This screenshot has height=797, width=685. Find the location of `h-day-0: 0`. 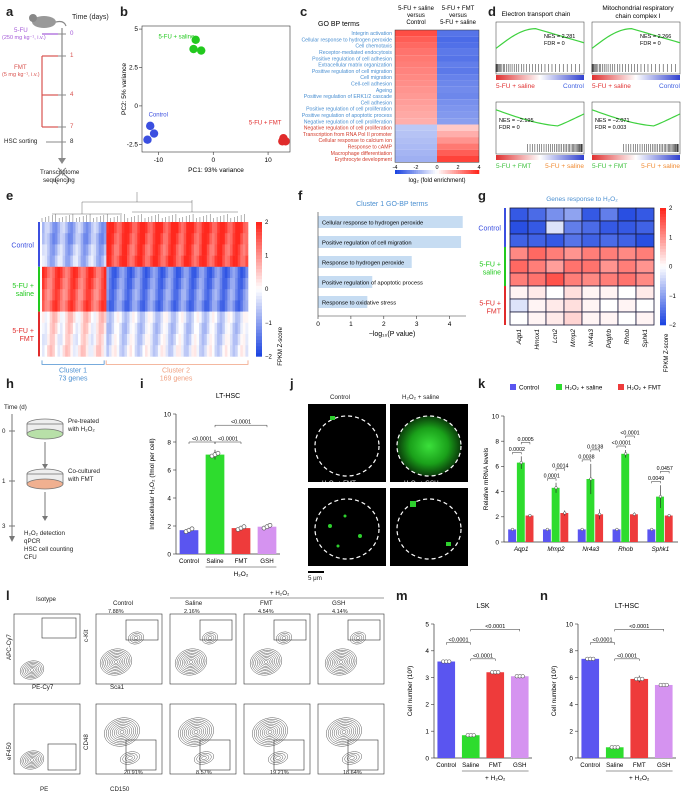

h-day-0: 0 is located at coordinates (4, 431).